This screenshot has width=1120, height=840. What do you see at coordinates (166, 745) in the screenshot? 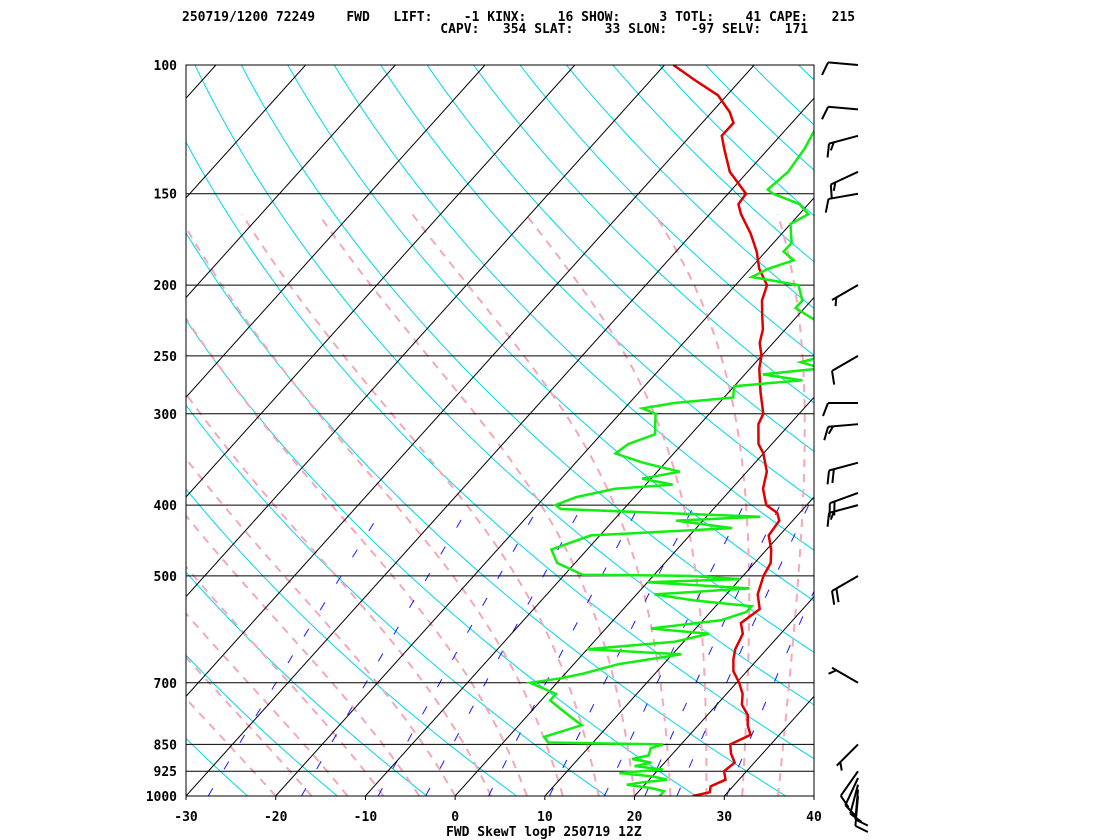
I see `pressure-tick-label: 850` at bounding box center [166, 745].